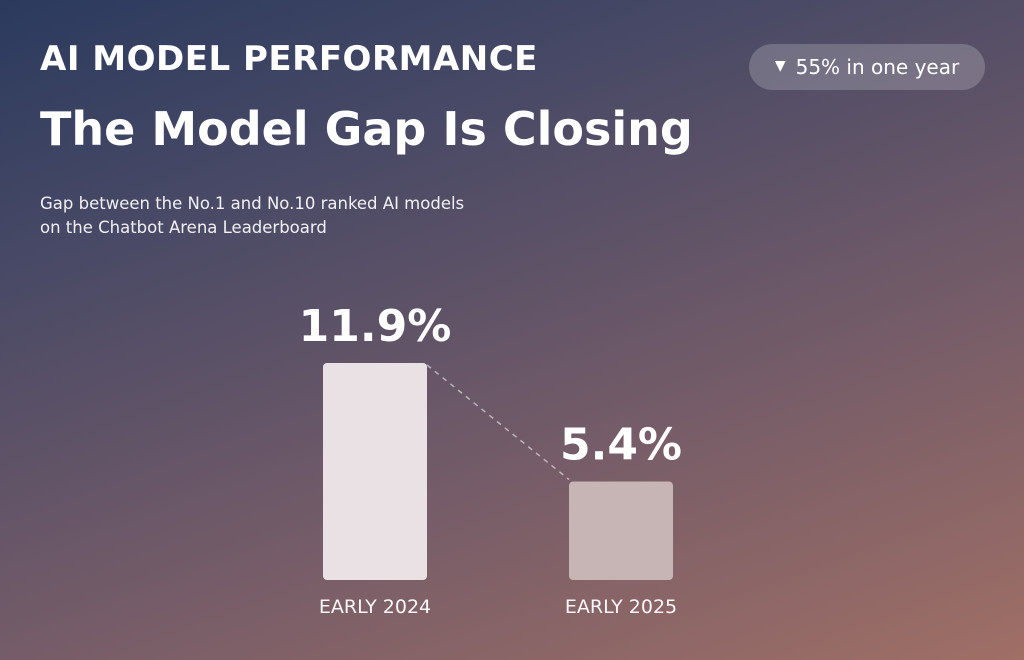 This screenshot has height=660, width=1024. I want to click on value-label-1: 11.9%, so click(375, 326).